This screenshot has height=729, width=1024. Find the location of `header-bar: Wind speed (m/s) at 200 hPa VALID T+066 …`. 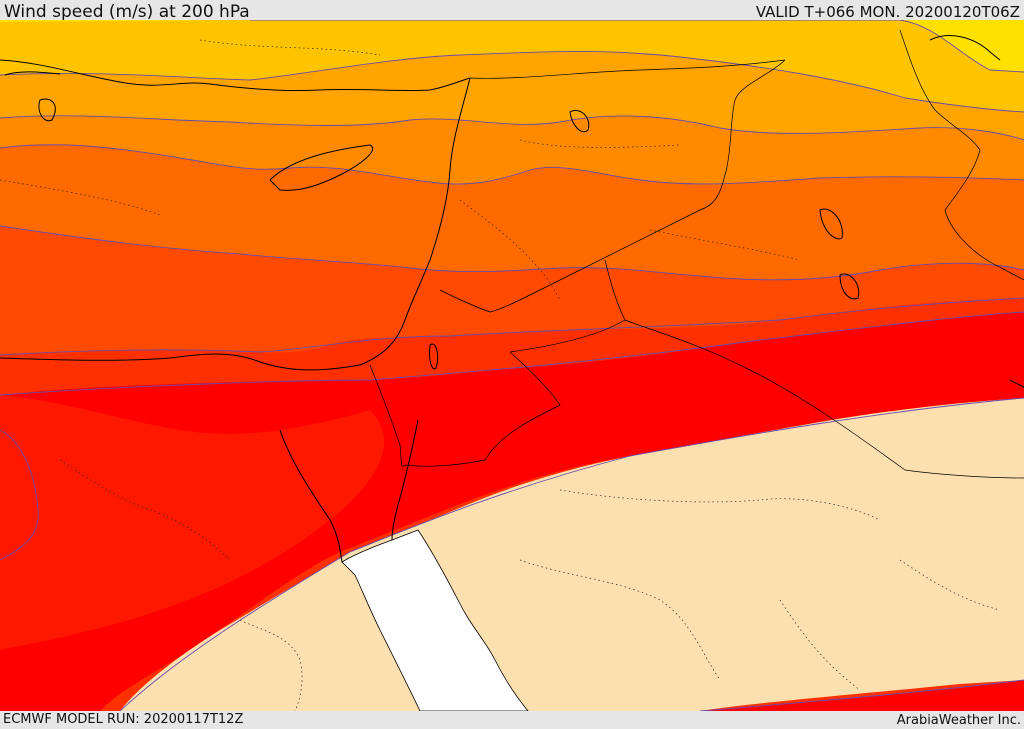

header-bar: Wind speed (m/s) at 200 hPa VALID T+066 … is located at coordinates (512, 11).